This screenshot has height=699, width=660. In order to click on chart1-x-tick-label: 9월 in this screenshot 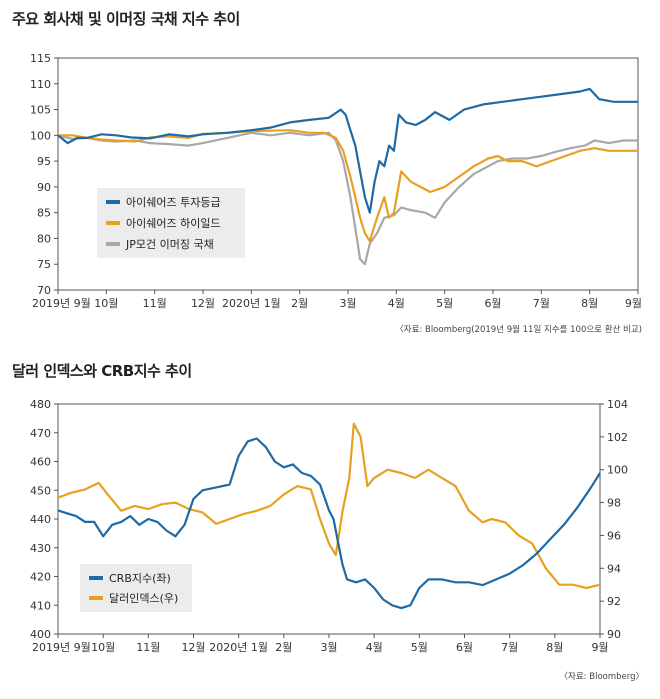, I will do `click(633, 303)`.